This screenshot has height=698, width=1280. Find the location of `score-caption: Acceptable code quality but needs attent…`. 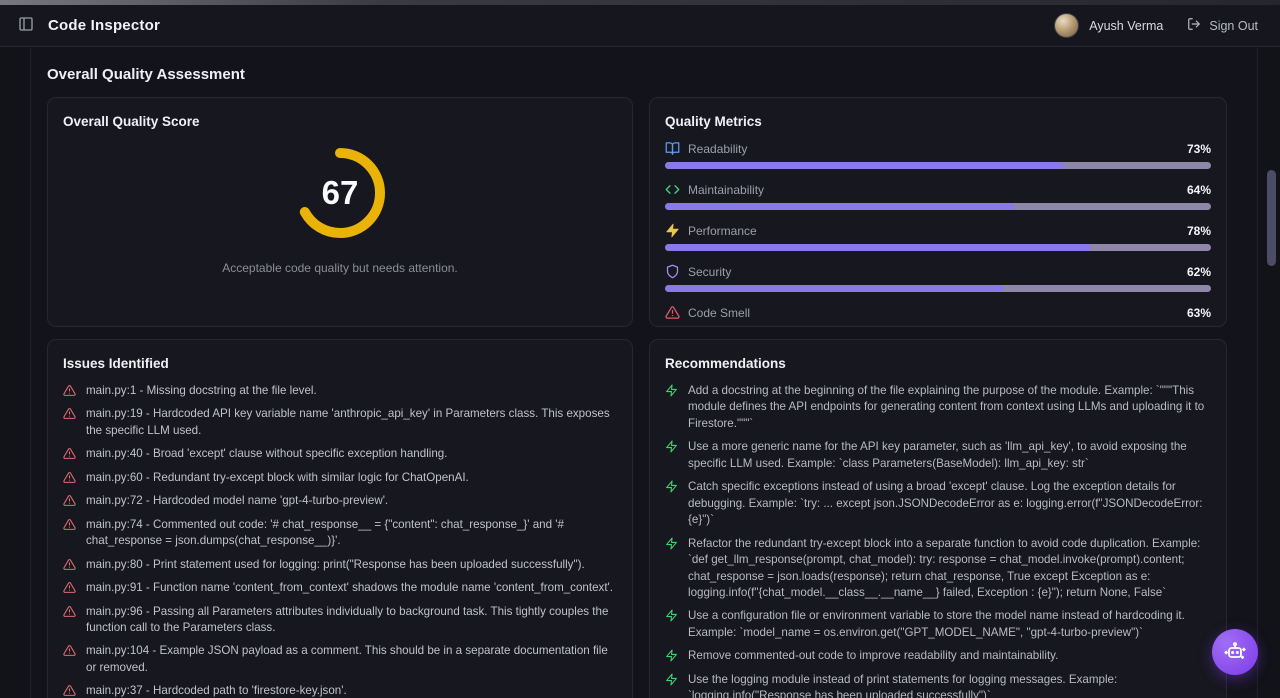

score-caption: Acceptable code quality but needs attent… is located at coordinates (340, 268).